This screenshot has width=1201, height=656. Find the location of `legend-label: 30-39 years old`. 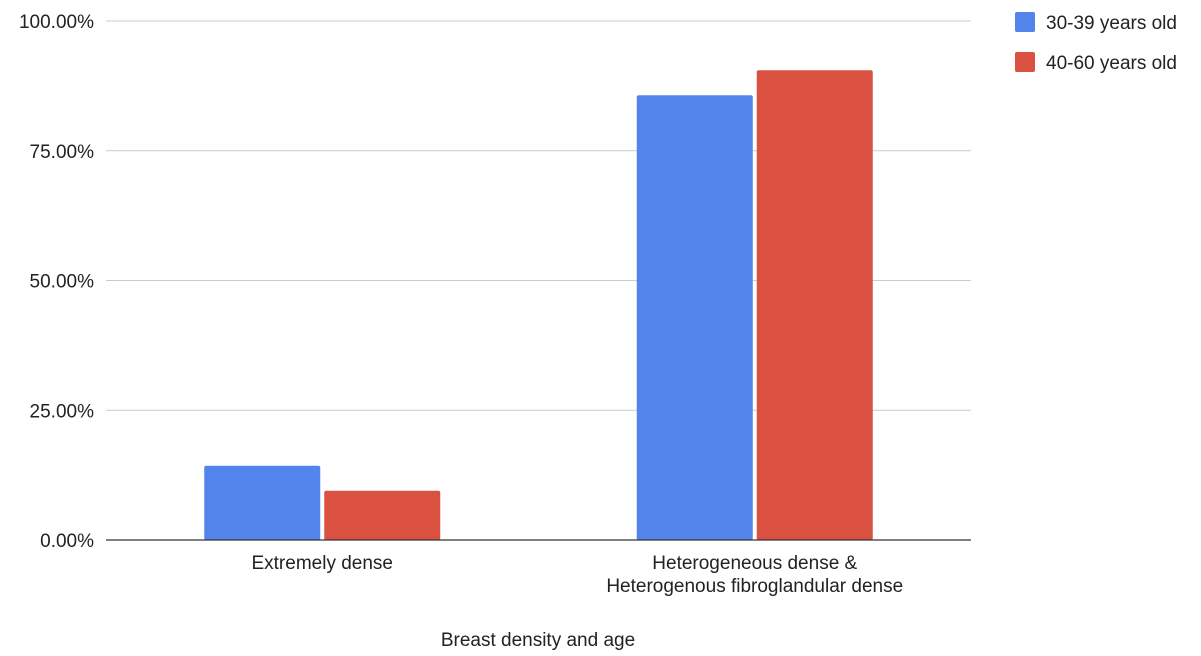

legend-label: 30-39 years old is located at coordinates (1111, 23).